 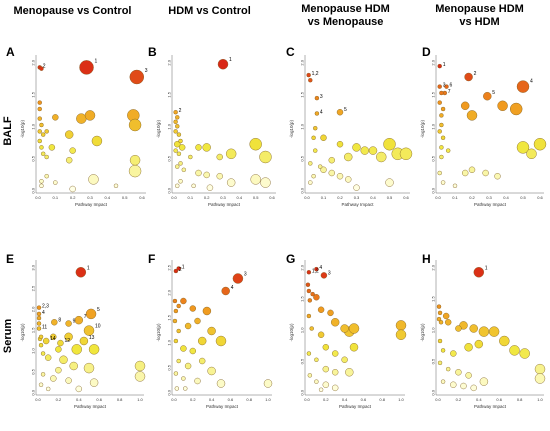 What do you see at coordinates (98, 327) in the screenshot?
I see `point-label: 10` at bounding box center [98, 327].